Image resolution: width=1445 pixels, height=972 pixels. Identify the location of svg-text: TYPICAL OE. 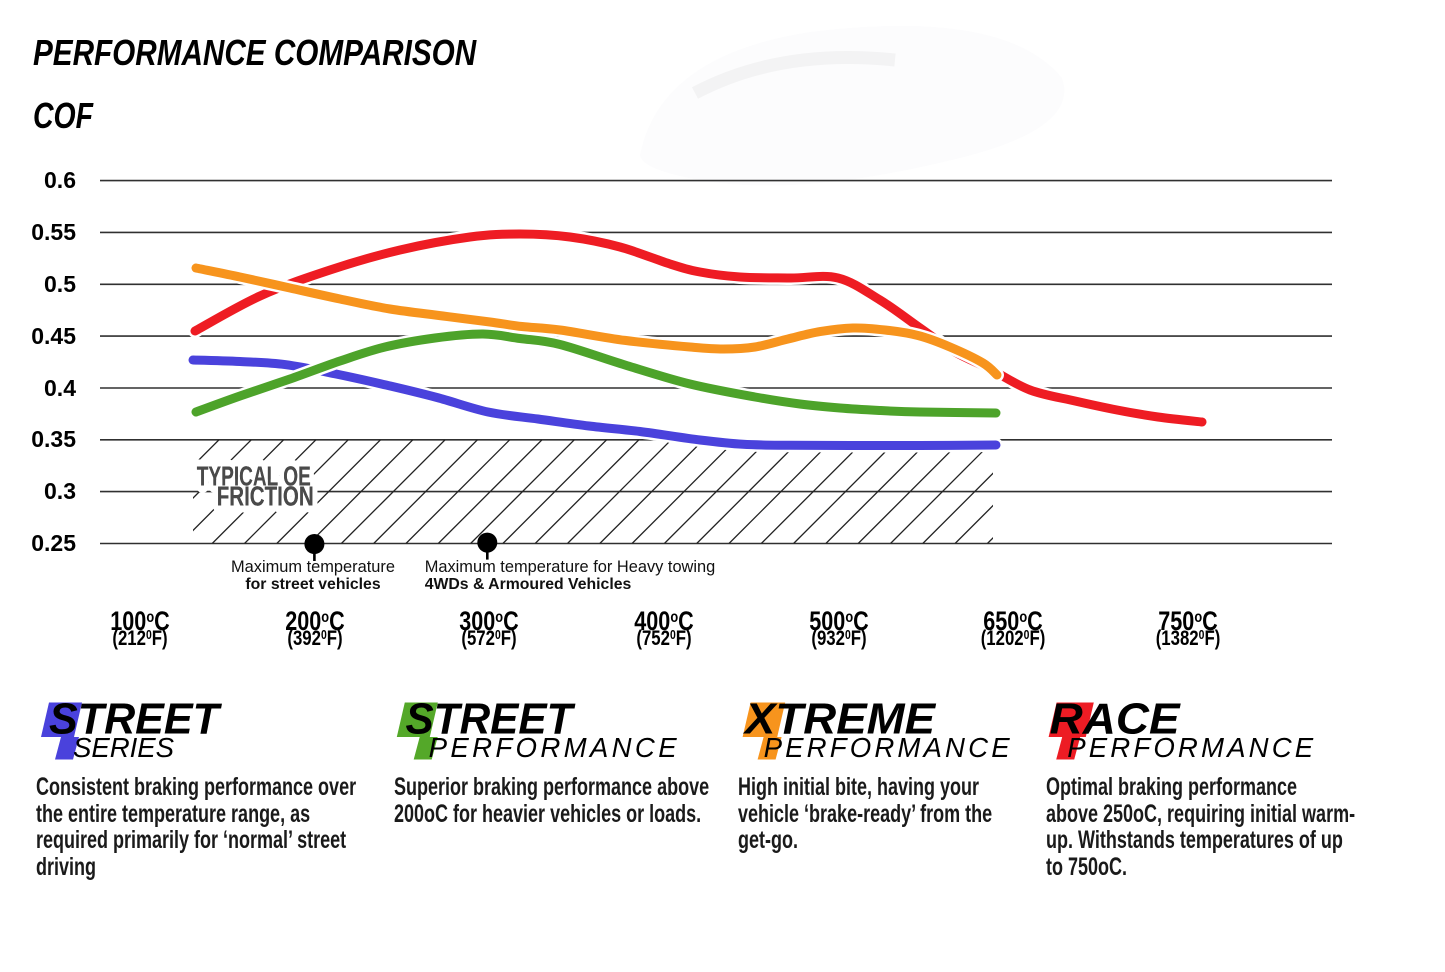
(254, 475).